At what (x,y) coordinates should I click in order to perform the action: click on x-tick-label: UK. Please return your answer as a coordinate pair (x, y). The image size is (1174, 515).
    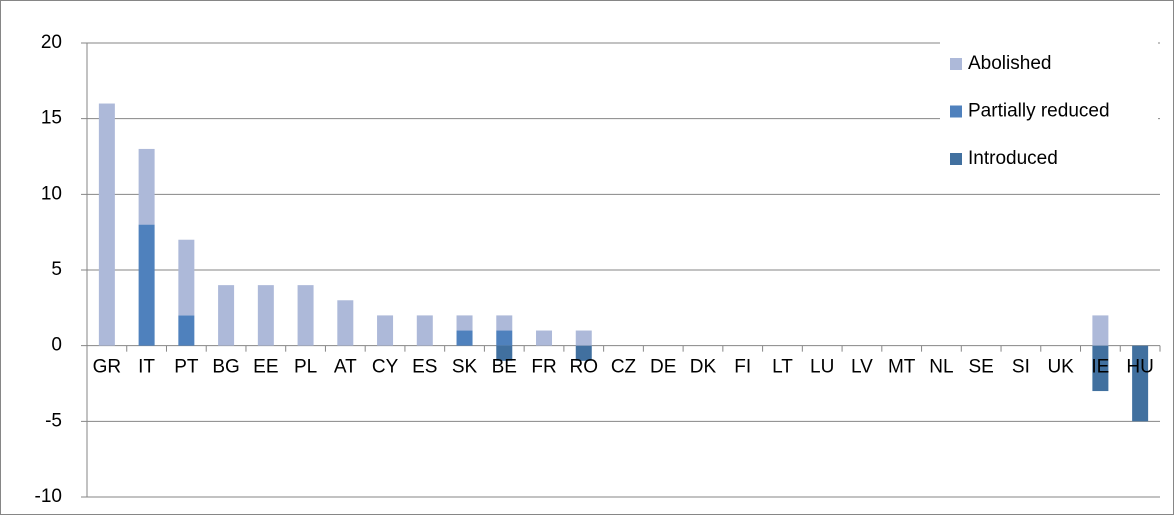
    Looking at the image, I should click on (1060, 367).